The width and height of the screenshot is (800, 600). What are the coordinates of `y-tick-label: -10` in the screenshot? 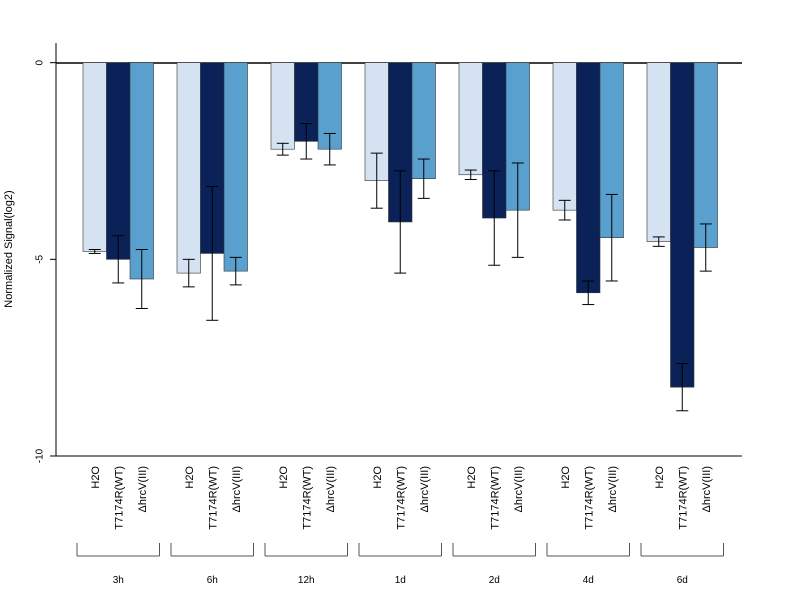 It's located at (40, 455).